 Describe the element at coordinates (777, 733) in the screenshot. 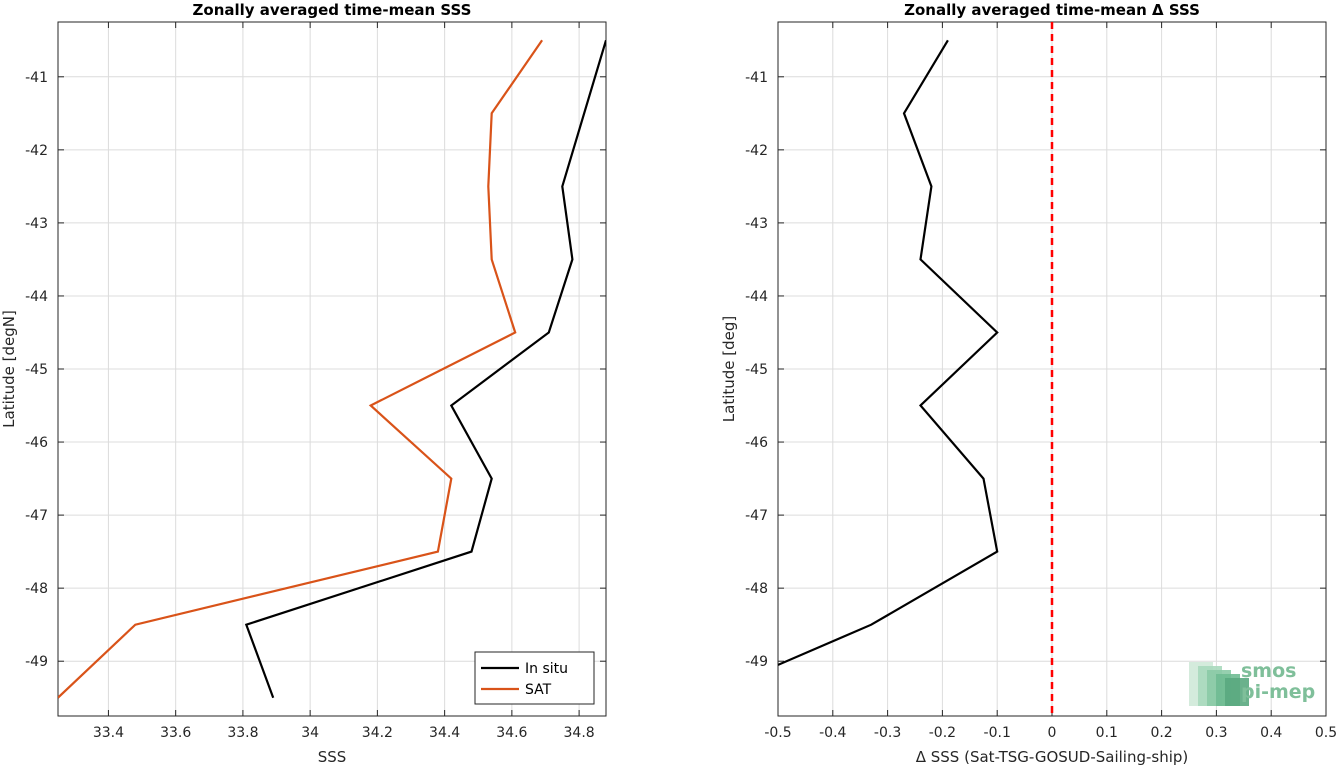

I see `x-tick-label: -0.5` at that location.